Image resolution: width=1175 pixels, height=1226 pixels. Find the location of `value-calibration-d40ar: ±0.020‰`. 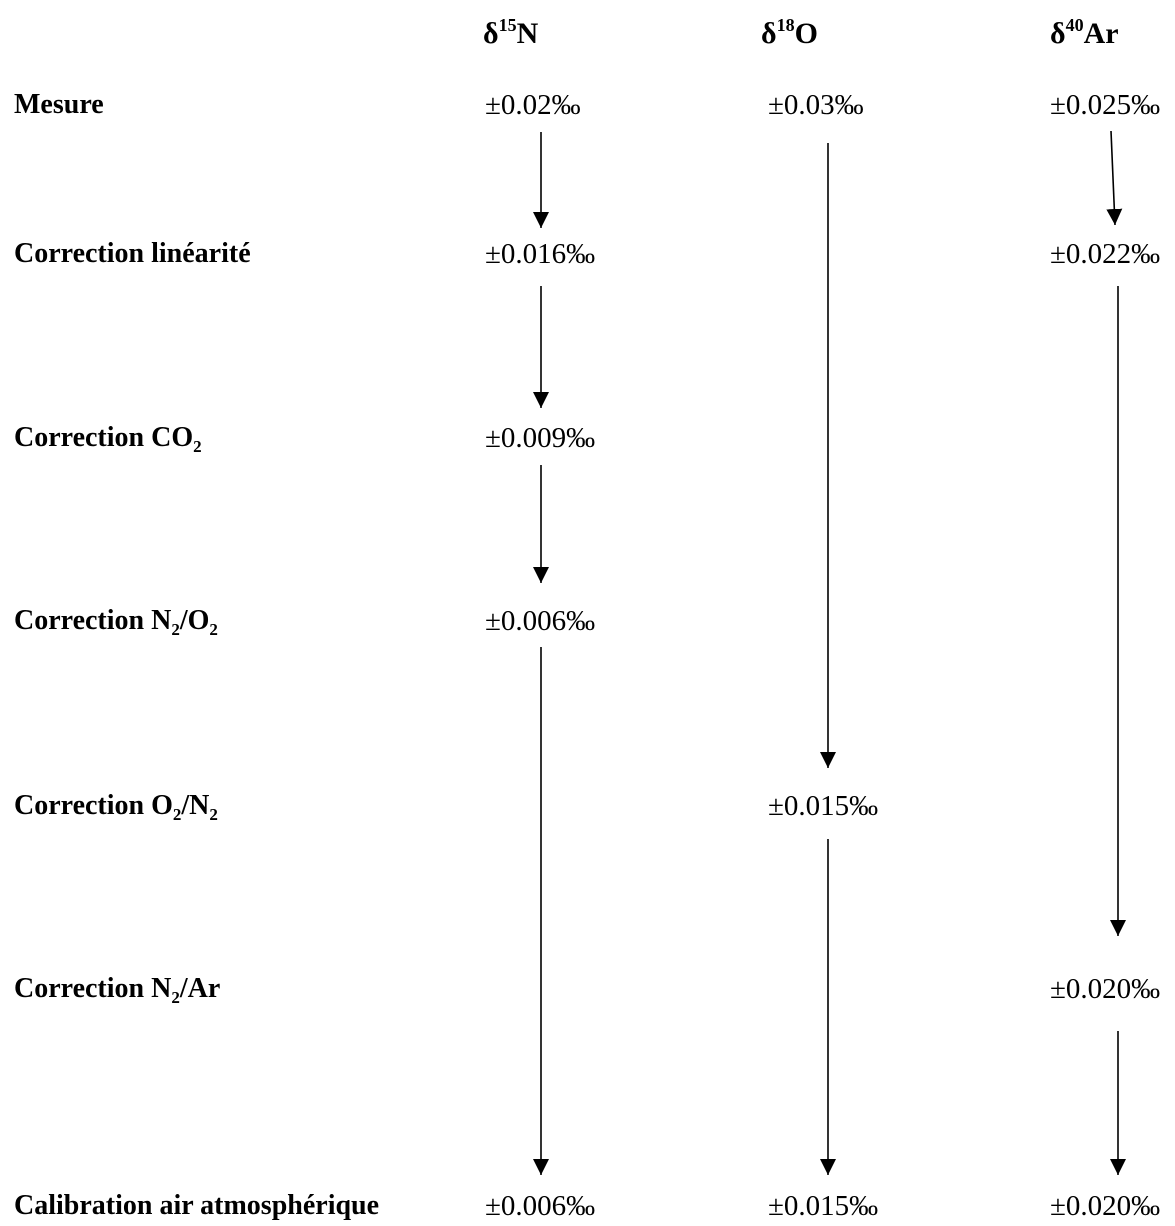

value-calibration-d40ar: ±0.020‰ is located at coordinates (1105, 1206).